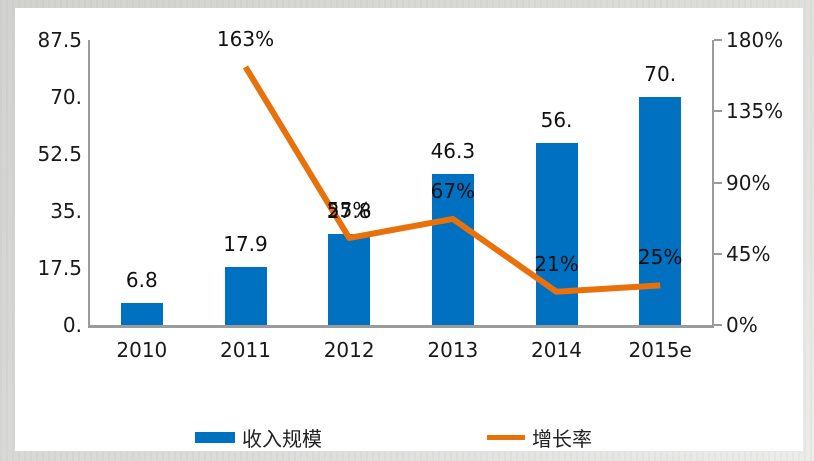 The image size is (814, 461). Describe the element at coordinates (66, 97) in the screenshot. I see `left-axis-tick-label: 70.` at that location.